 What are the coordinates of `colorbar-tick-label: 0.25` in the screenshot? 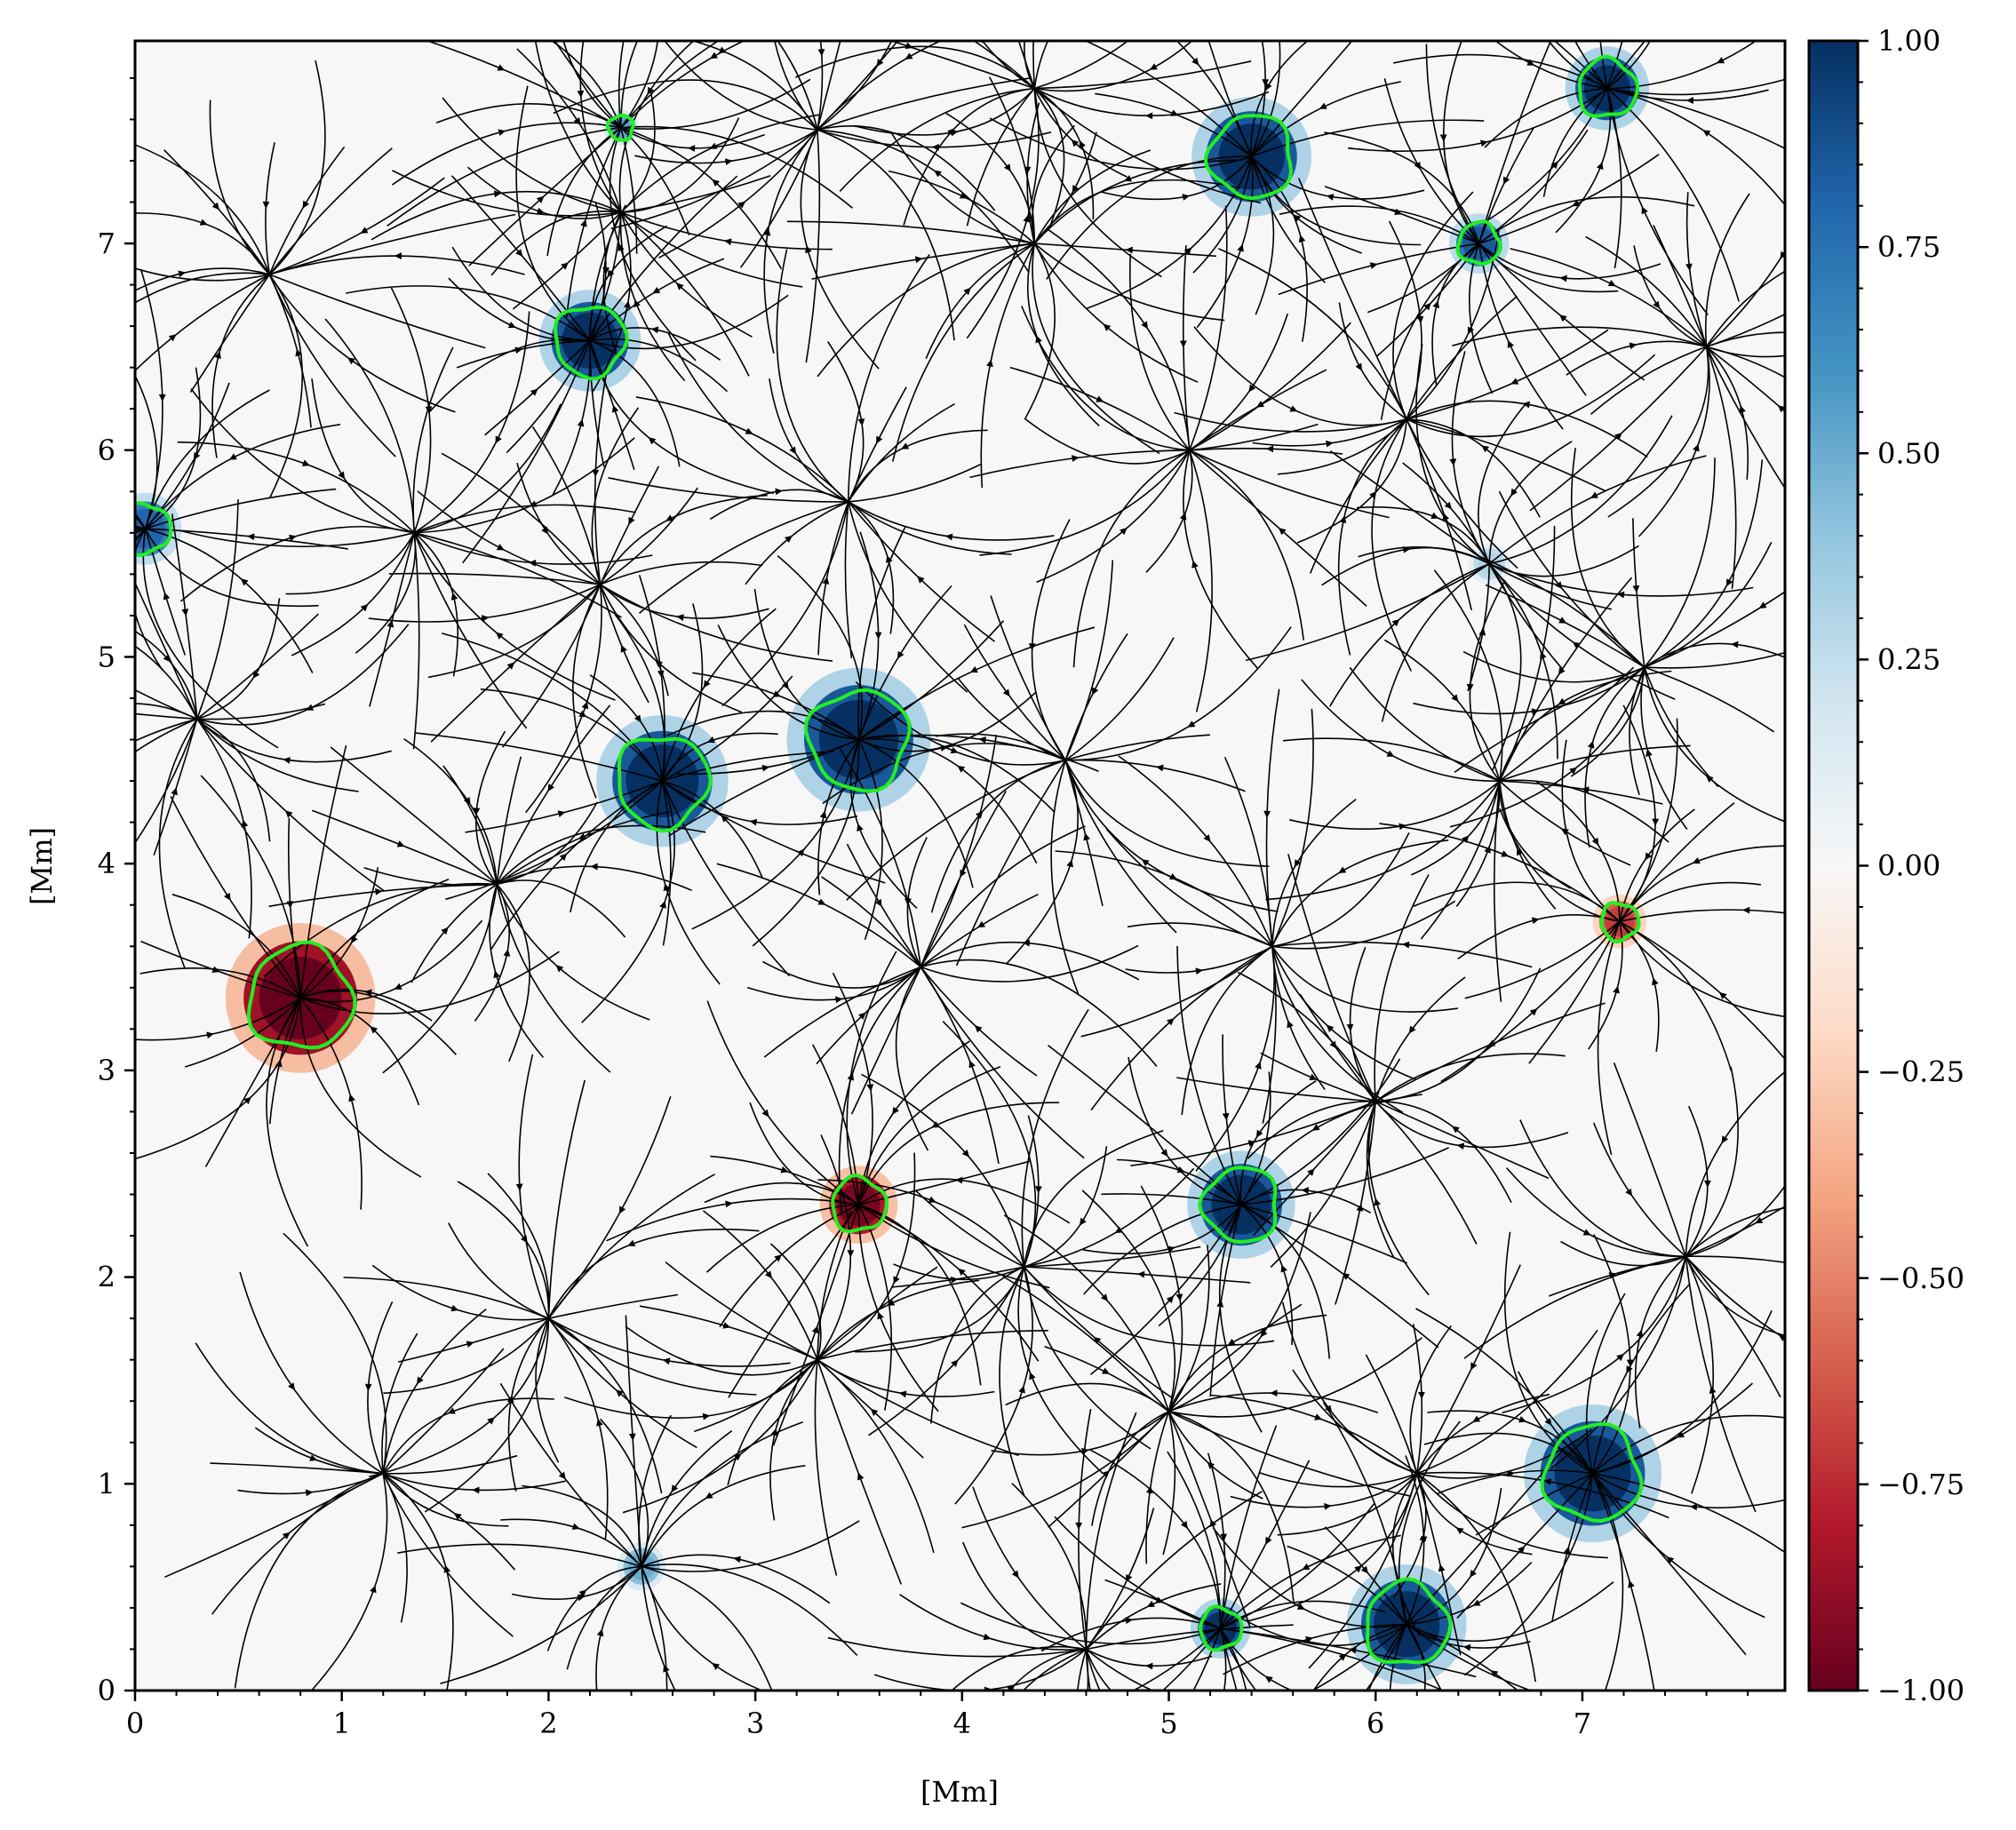 It's located at (1908, 659).